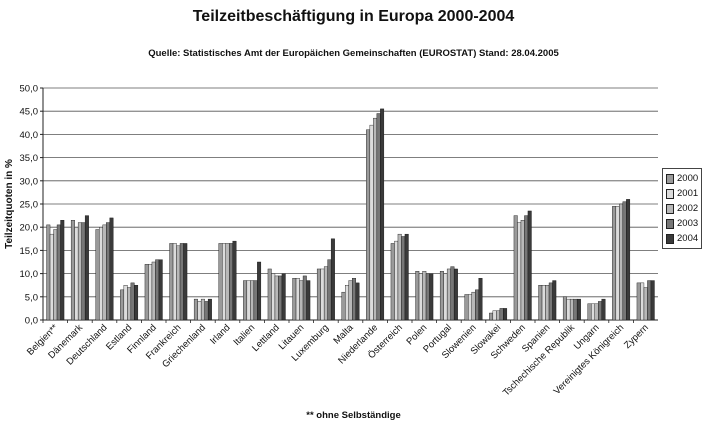 This screenshot has width=707, height=429. Describe the element at coordinates (29, 112) in the screenshot. I see `y-tick-label: 45,0` at that location.